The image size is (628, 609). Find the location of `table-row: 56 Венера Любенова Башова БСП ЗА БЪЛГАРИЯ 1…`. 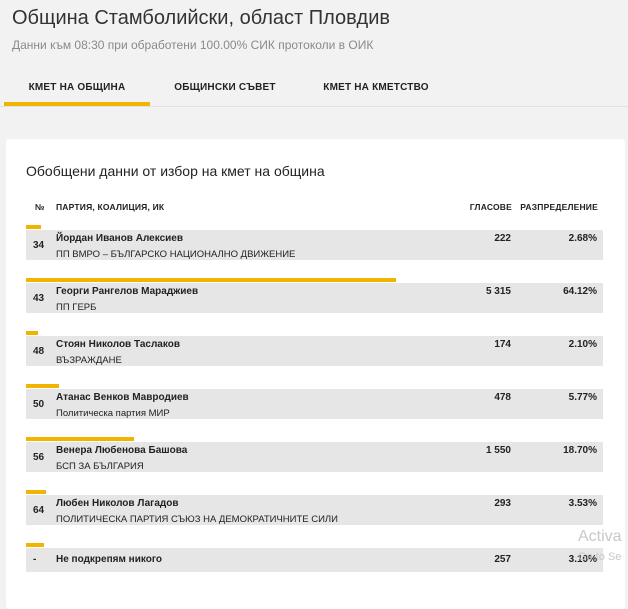

table-row: 56 Венера Любенова Башова БСП ЗА БЪЛГАРИЯ 1… is located at coordinates (314, 457).